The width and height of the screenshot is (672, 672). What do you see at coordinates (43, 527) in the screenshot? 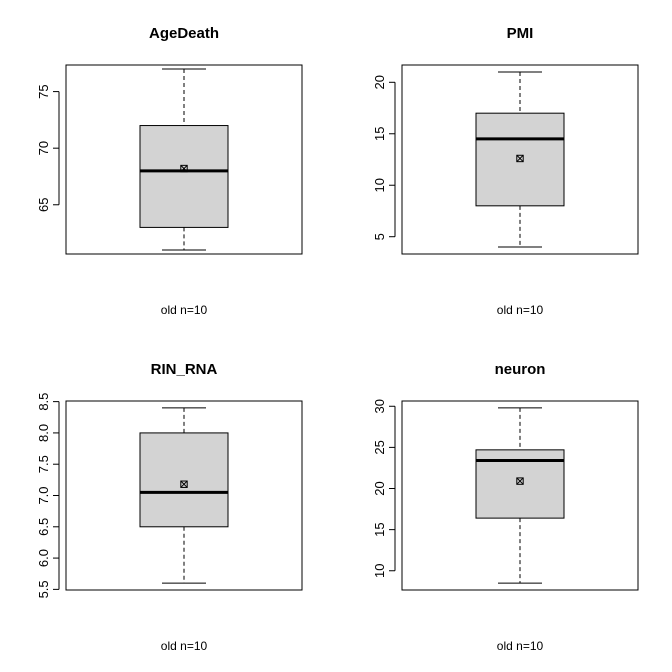
I see `y-tick-label: 6.5` at bounding box center [43, 527].